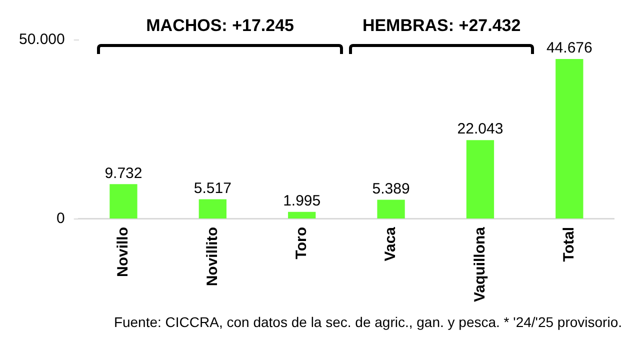 Image resolution: width=634 pixels, height=350 pixels. What do you see at coordinates (220, 26) in the screenshot?
I see `text: MACHOS: +17.245` at bounding box center [220, 26].